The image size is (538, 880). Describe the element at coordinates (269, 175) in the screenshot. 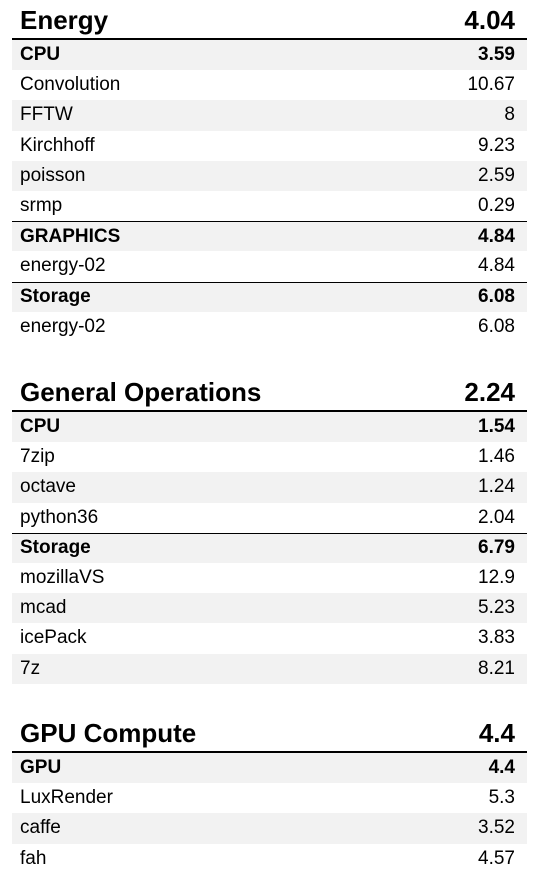

I see `table-row: poisson 2.59` at that location.